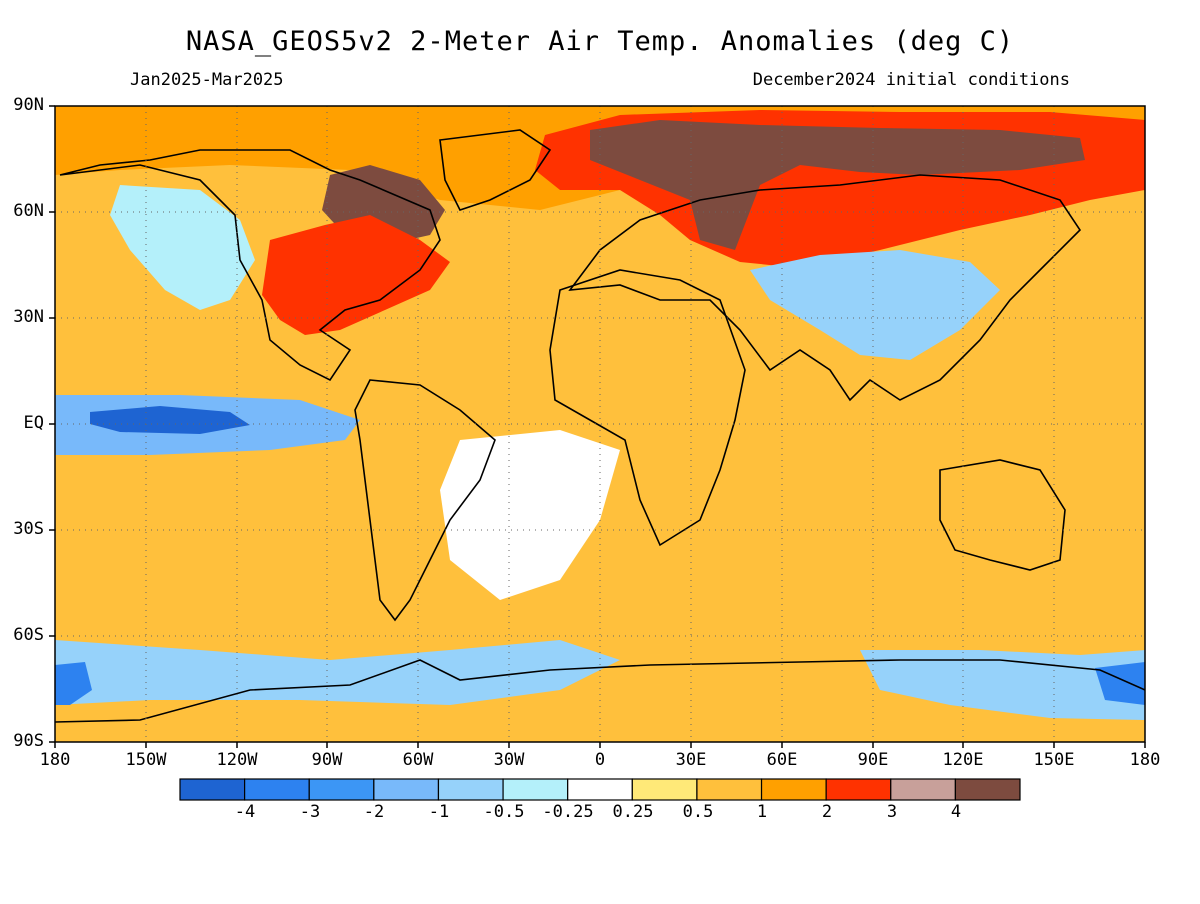 This screenshot has width=1200, height=904. What do you see at coordinates (1145, 760) in the screenshot?
I see `lon-label-180e: 180` at bounding box center [1145, 760].